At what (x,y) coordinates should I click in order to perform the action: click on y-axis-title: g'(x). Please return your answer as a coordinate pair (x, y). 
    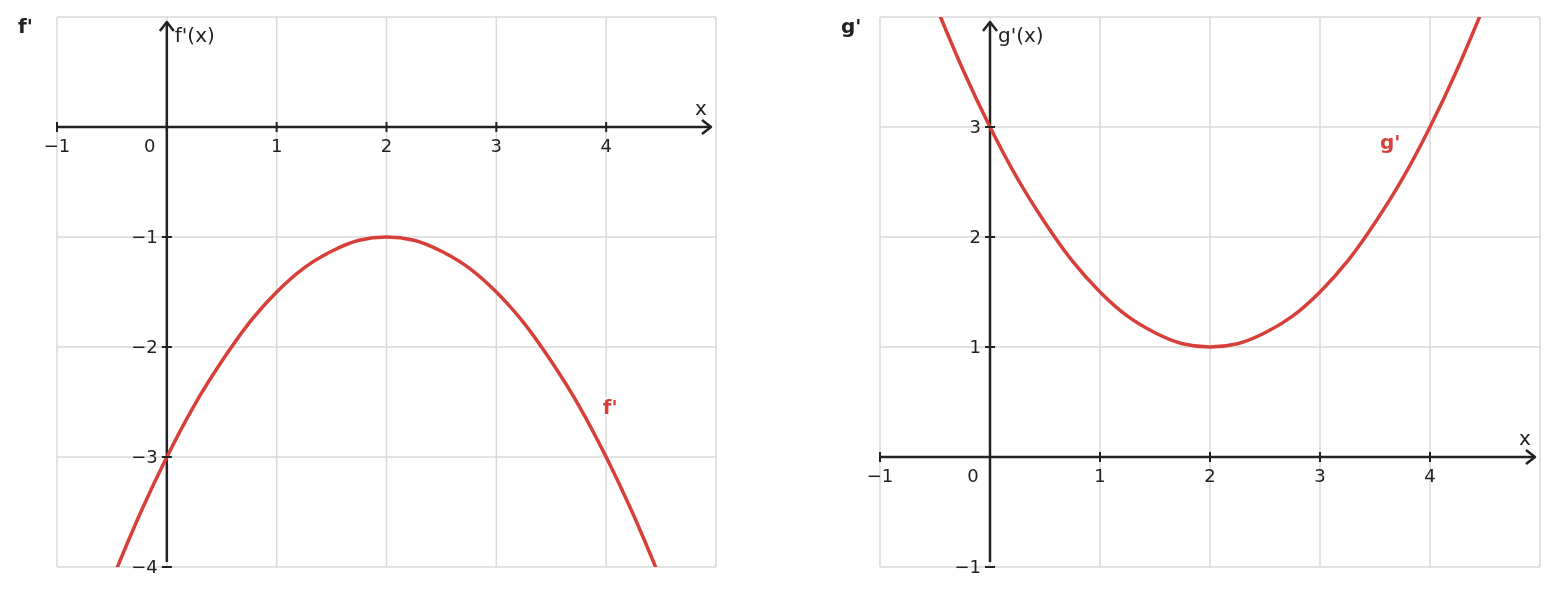
    Looking at the image, I should click on (1021, 35).